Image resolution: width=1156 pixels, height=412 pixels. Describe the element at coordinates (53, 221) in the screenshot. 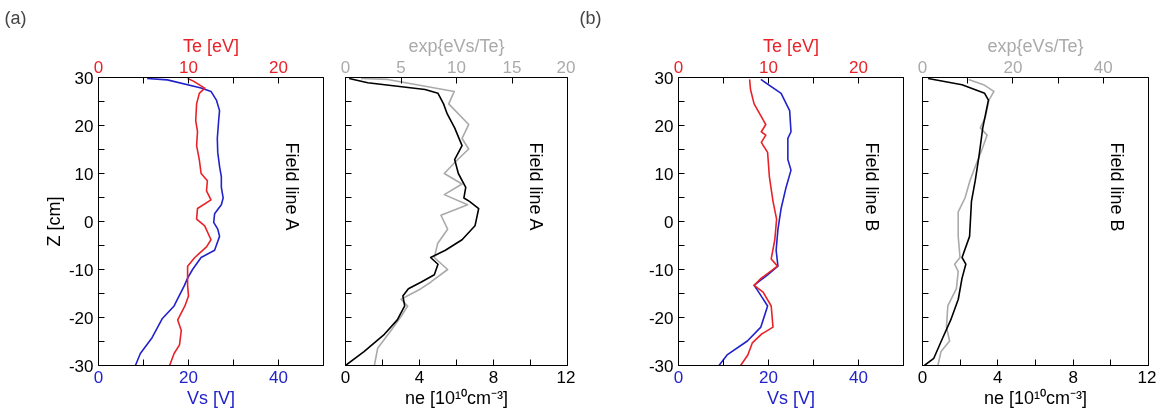

I see `y-axis-title: Z [cm]` at that location.